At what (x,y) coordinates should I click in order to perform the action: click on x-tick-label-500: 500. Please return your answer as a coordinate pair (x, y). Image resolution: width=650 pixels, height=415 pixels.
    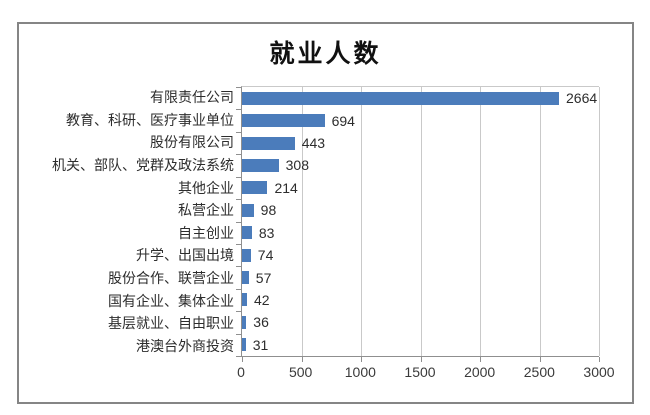
    Looking at the image, I should click on (300, 372).